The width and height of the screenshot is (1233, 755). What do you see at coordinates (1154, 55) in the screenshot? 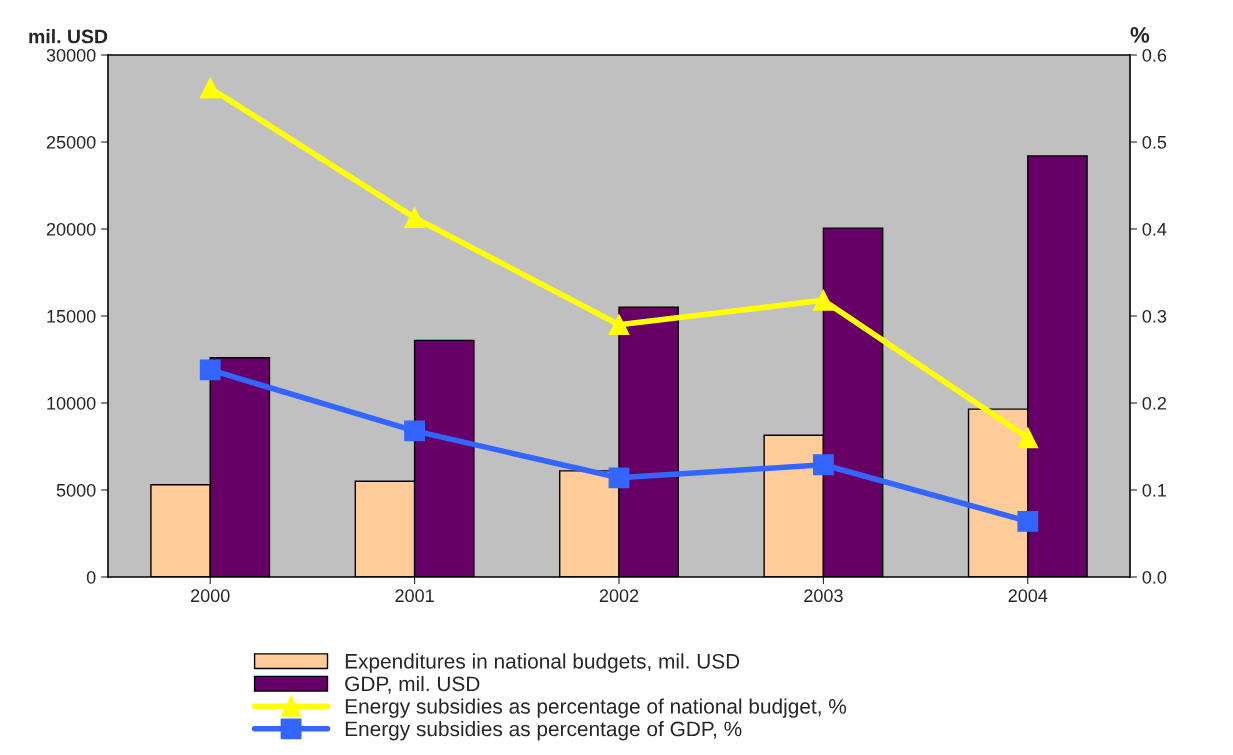
I see `y2-tick-label: 0.6` at bounding box center [1154, 55].